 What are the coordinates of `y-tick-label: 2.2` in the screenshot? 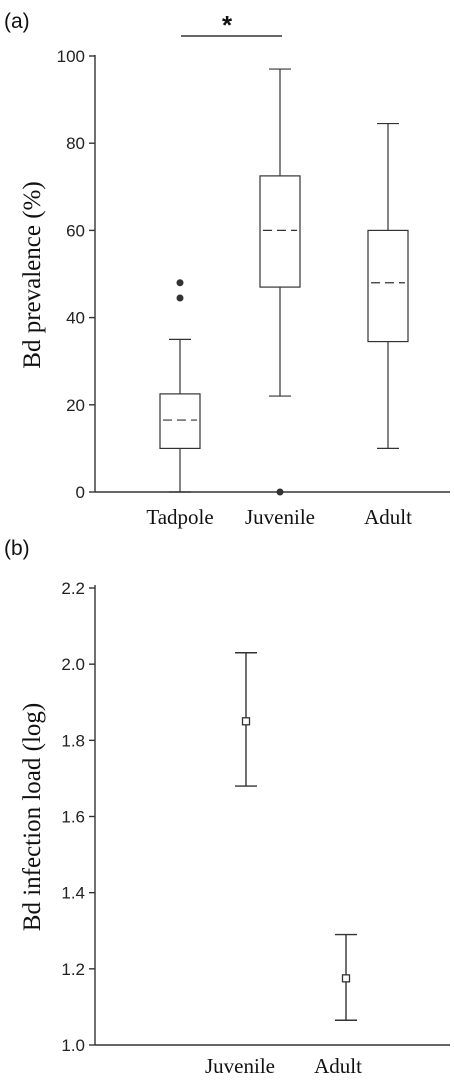 It's located at (73, 588).